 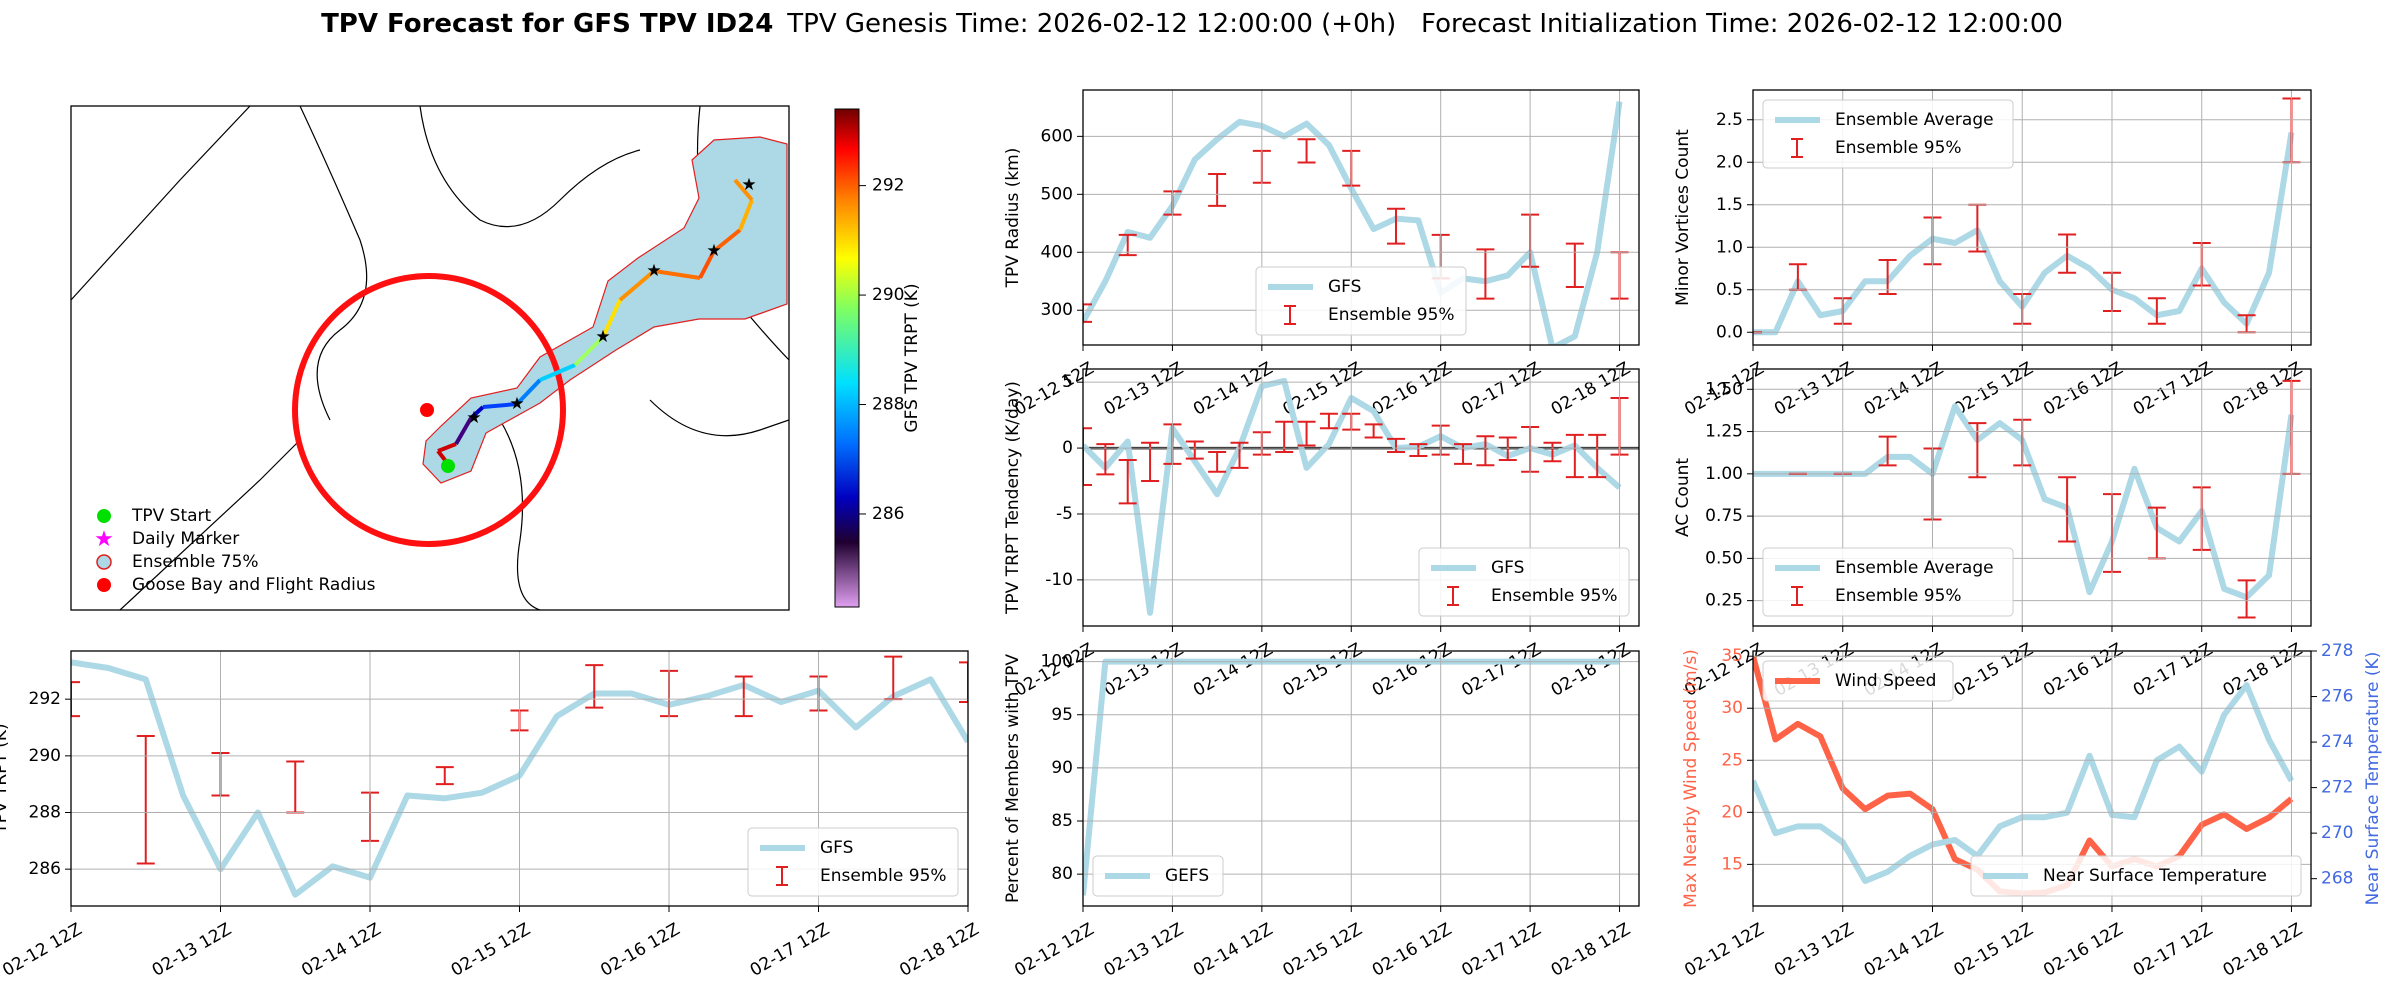 I want to click on y-tick-label: 0.0, so click(x=1729, y=332).